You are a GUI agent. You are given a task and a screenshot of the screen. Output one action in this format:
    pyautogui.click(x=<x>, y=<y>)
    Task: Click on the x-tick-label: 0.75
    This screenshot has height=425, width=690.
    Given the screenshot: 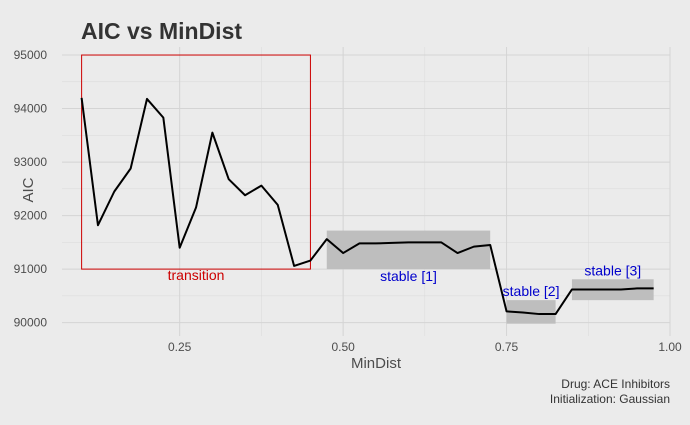 What is the action you would take?
    pyautogui.click(x=507, y=347)
    